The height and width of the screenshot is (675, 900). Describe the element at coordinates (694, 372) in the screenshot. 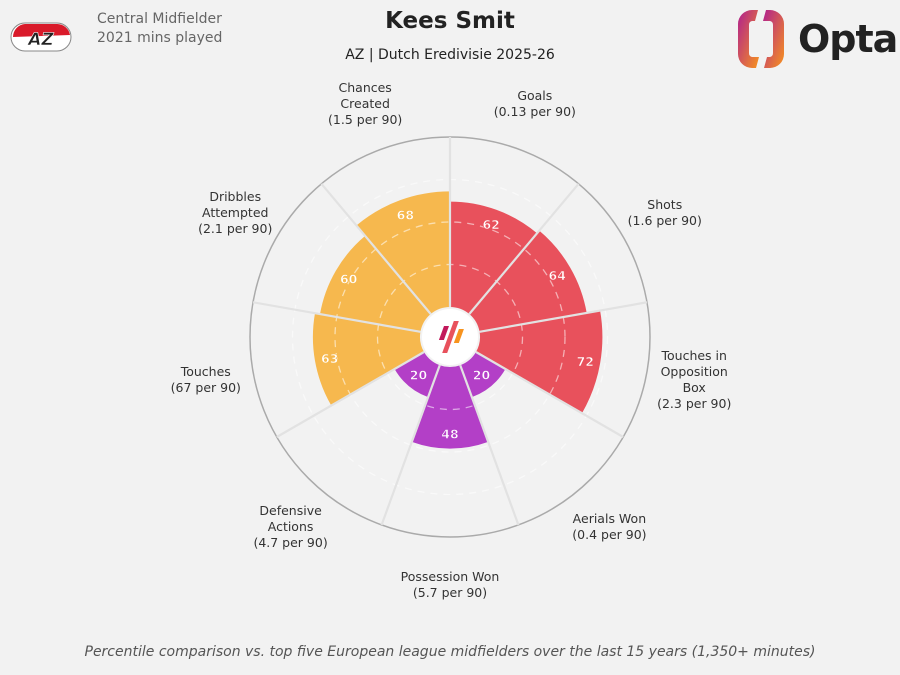

I see `category-name: Touches in Opposition Box` at that location.